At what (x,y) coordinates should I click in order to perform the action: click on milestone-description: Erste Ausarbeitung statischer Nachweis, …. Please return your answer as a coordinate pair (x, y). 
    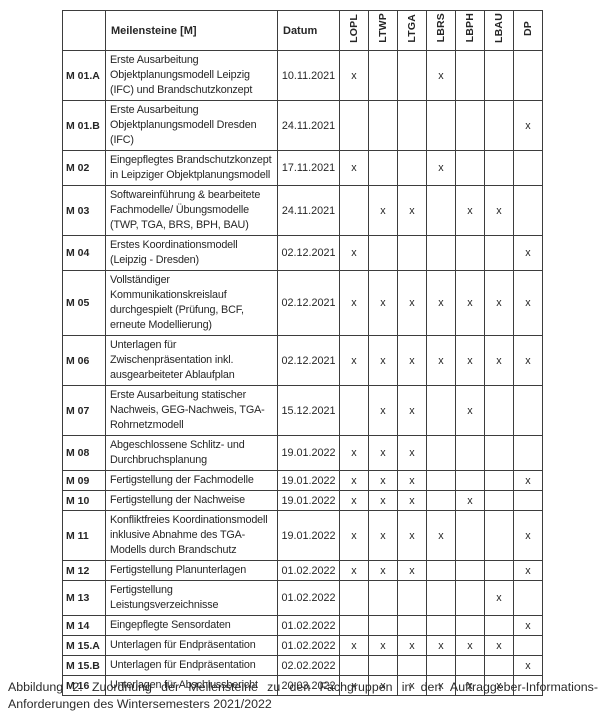
    Looking at the image, I should click on (191, 410).